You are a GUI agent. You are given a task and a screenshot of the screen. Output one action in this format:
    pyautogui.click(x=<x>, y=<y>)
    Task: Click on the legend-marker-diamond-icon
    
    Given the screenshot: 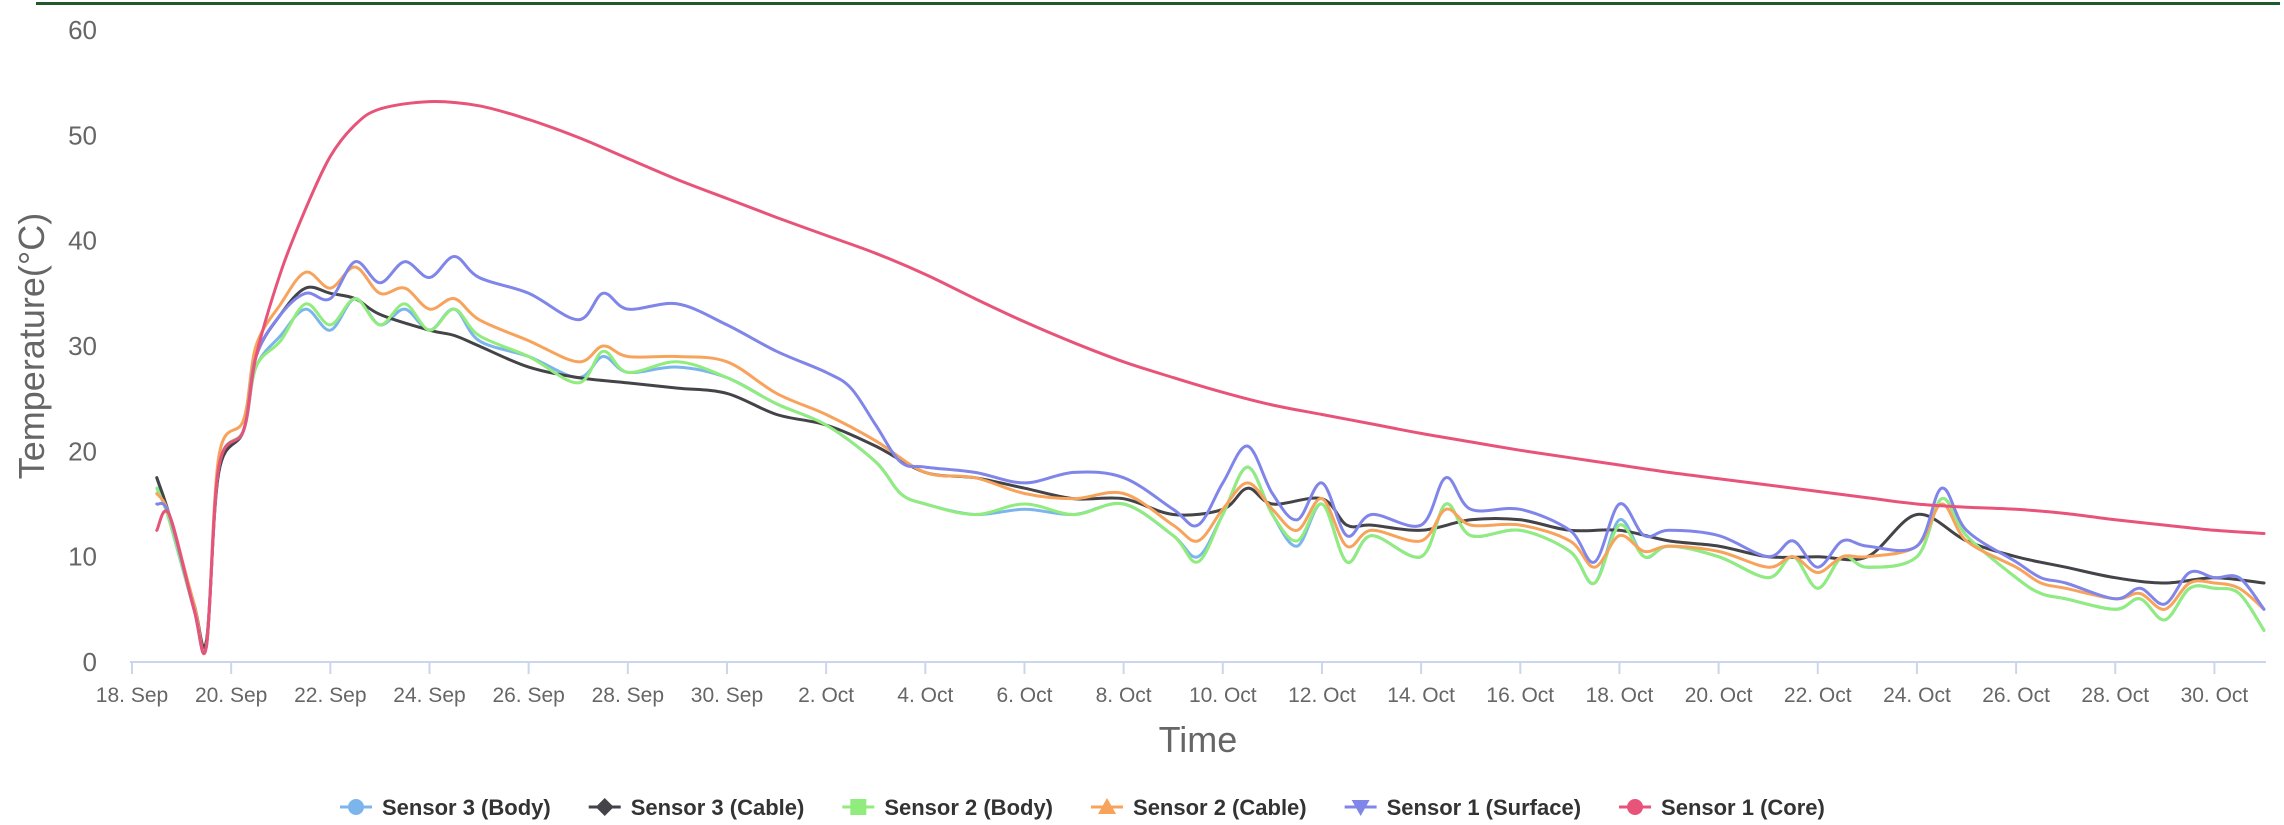 What is the action you would take?
    pyautogui.click(x=604, y=807)
    